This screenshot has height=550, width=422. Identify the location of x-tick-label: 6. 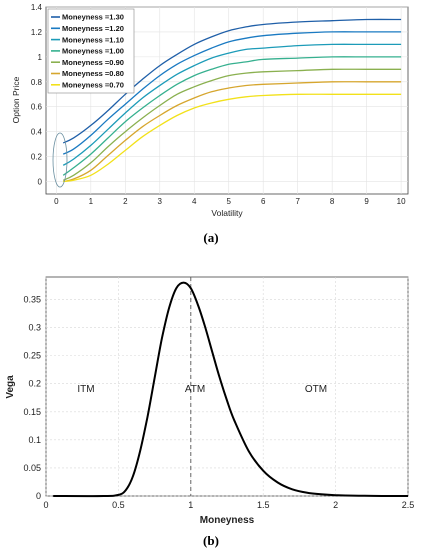
(263, 201).